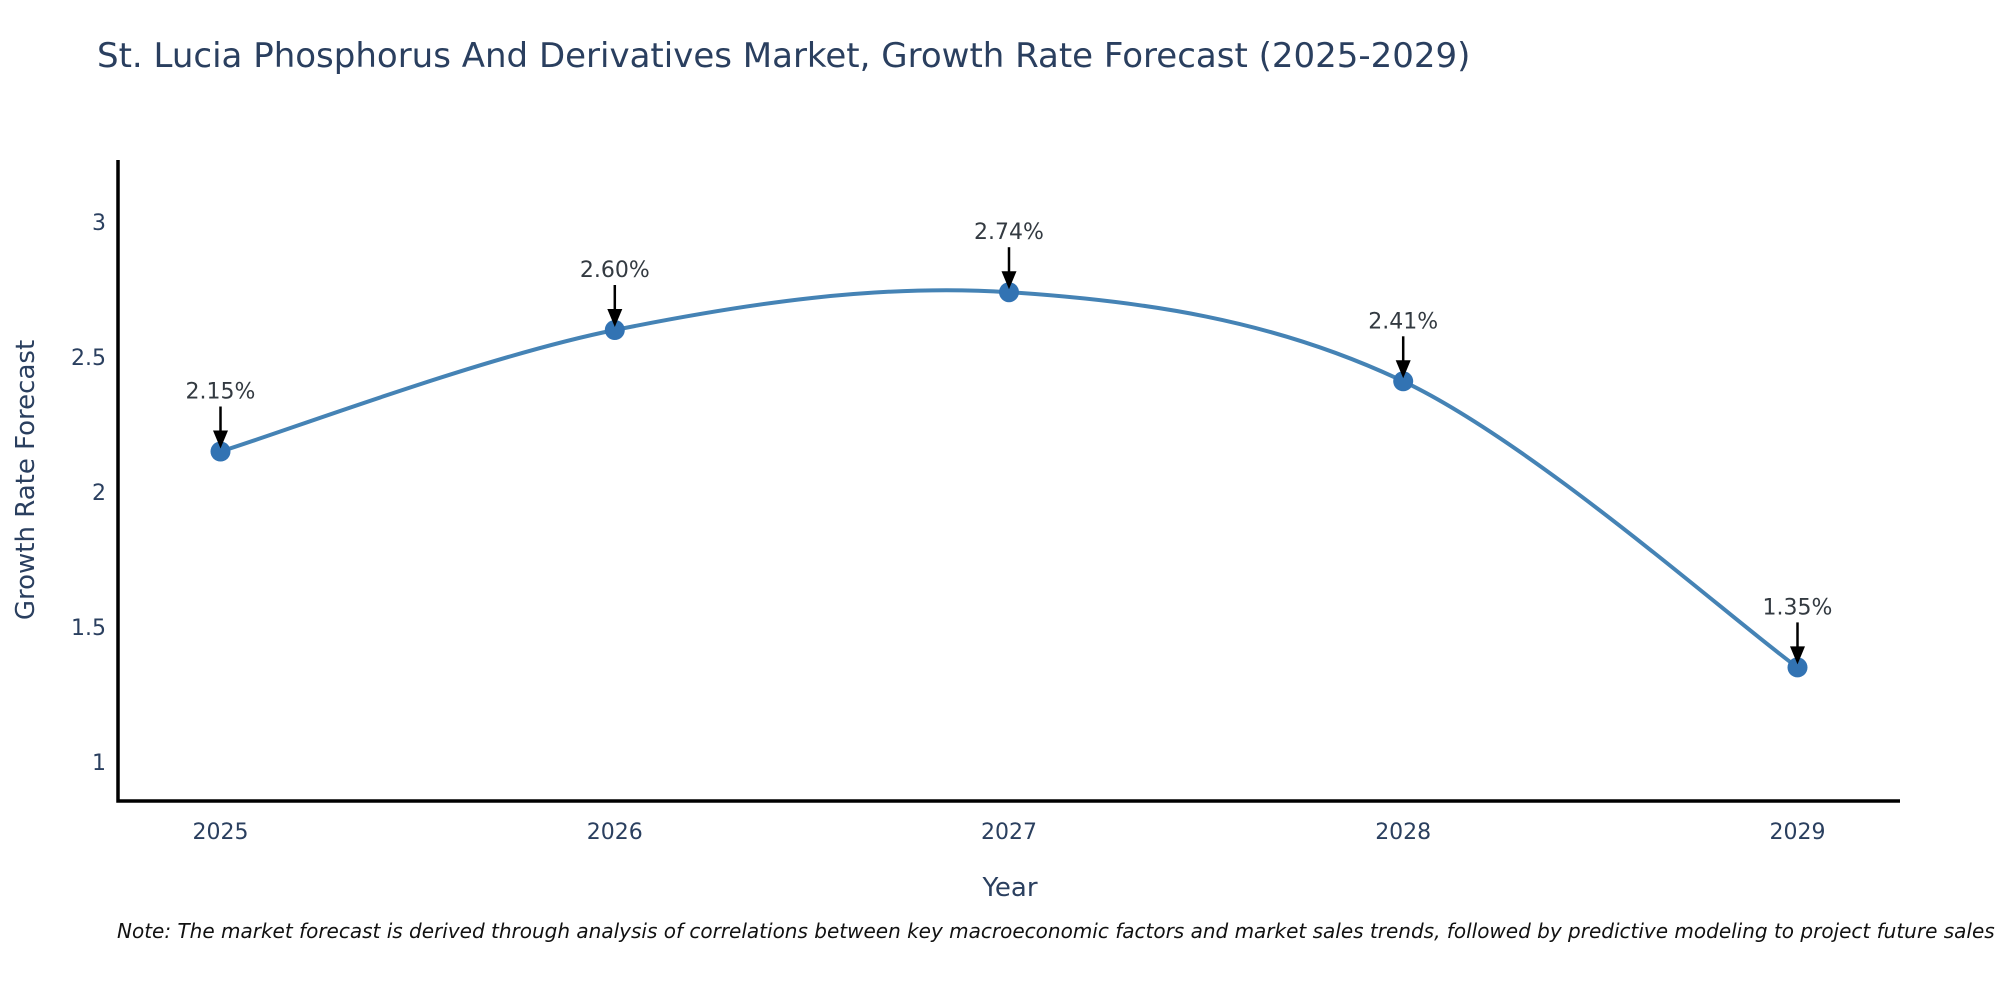 The image size is (2000, 1000). I want to click on x-axis-title: Year, so click(1009, 888).